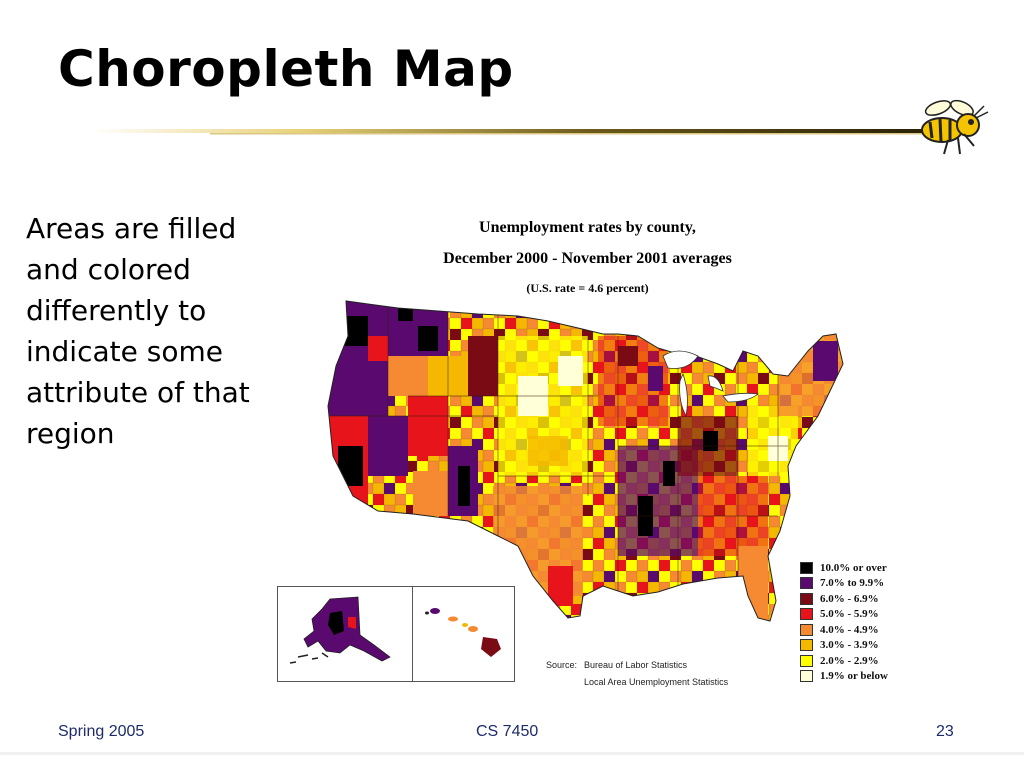 The width and height of the screenshot is (1024, 768). Describe the element at coordinates (852, 583) in the screenshot. I see `legend-label: 7.0% to 9.9%` at that location.